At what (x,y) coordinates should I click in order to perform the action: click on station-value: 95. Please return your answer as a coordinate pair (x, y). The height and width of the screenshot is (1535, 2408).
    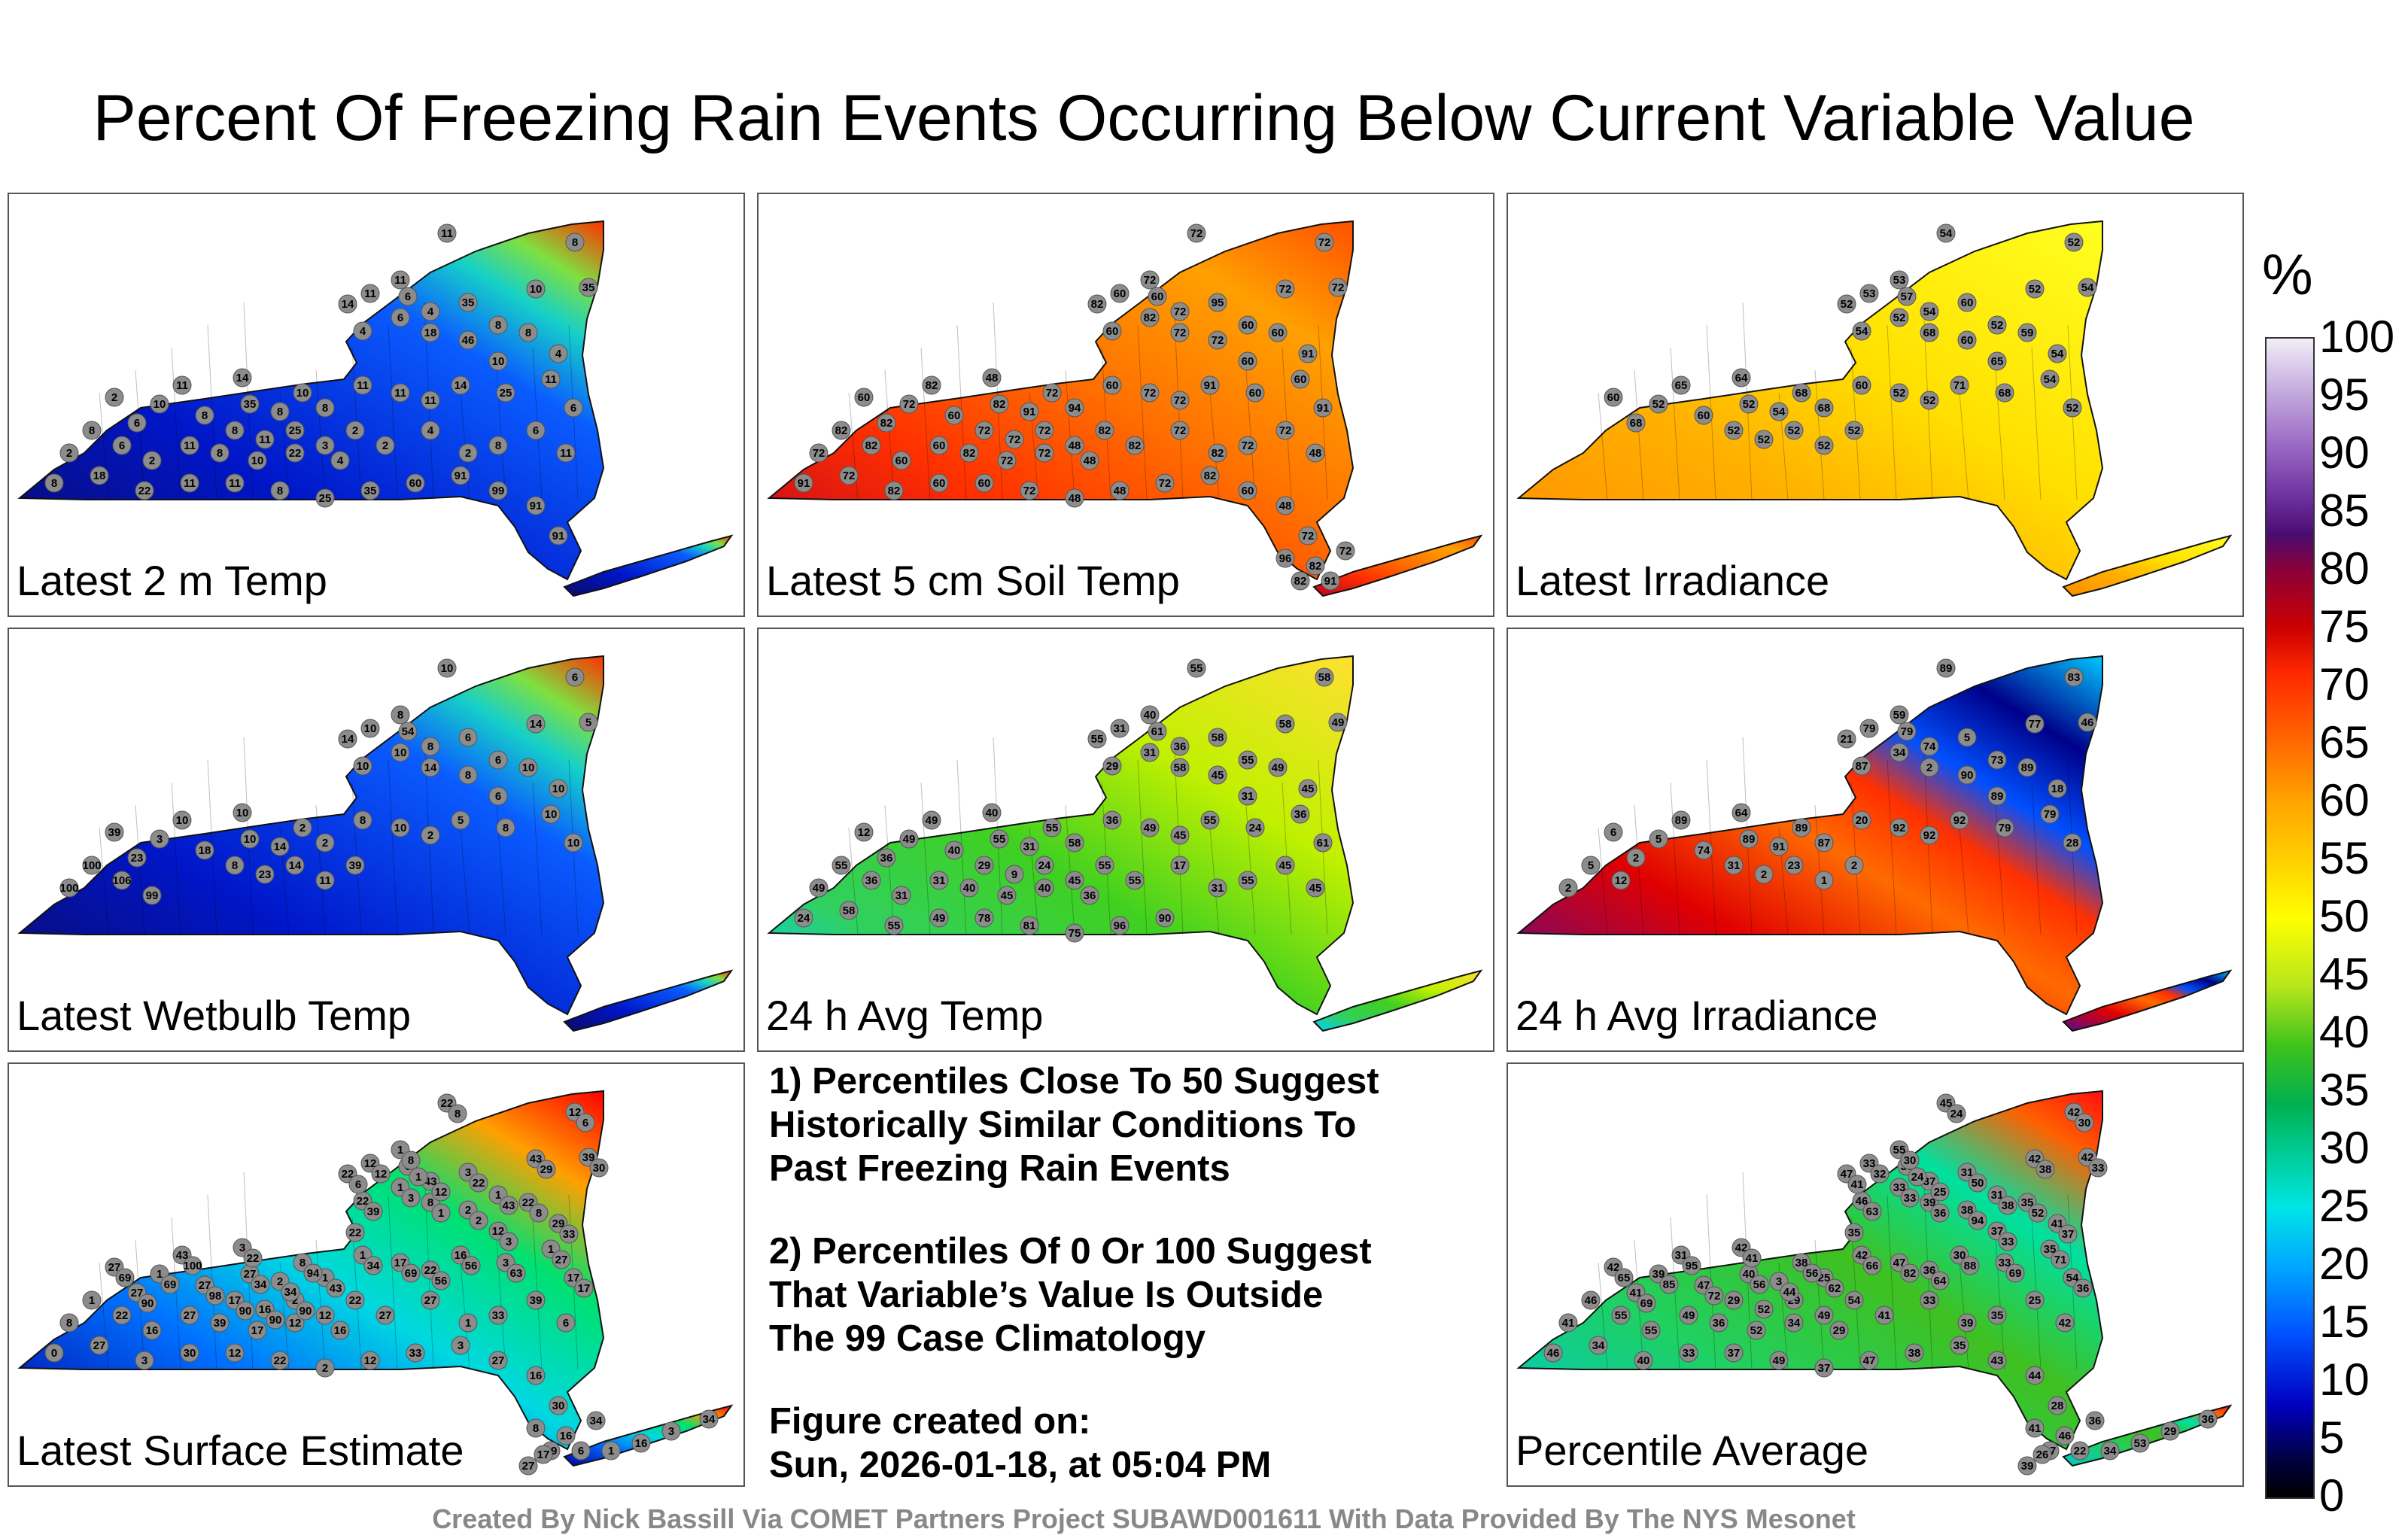
    Looking at the image, I should click on (1692, 1266).